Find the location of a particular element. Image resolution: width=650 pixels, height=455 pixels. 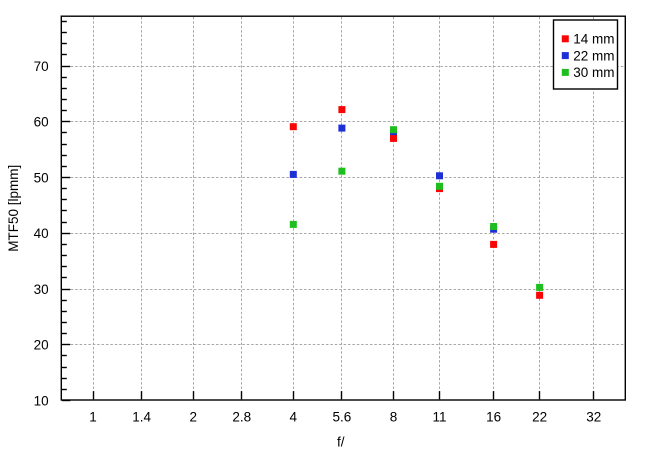

svg-text: 16 is located at coordinates (493, 417).